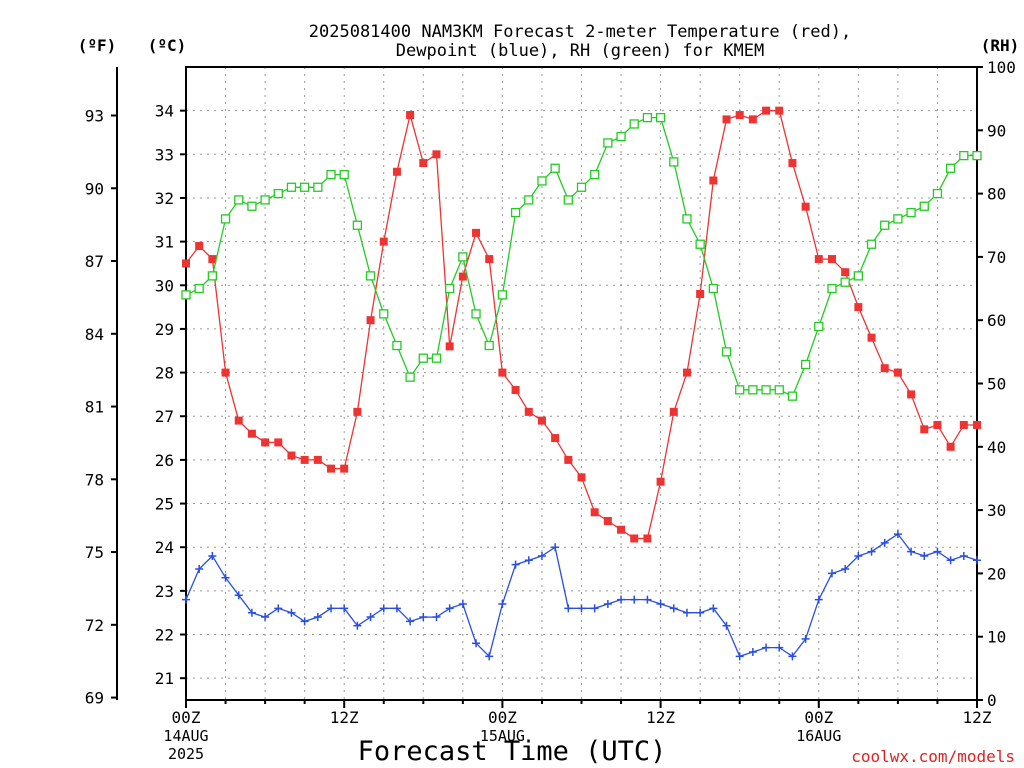  What do you see at coordinates (186, 754) in the screenshot?
I see `x-year-label: 2025` at bounding box center [186, 754].